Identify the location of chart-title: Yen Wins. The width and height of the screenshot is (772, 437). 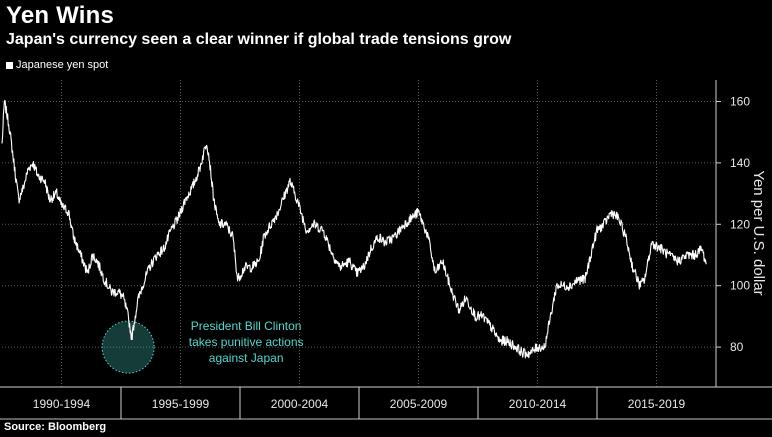
(60, 15).